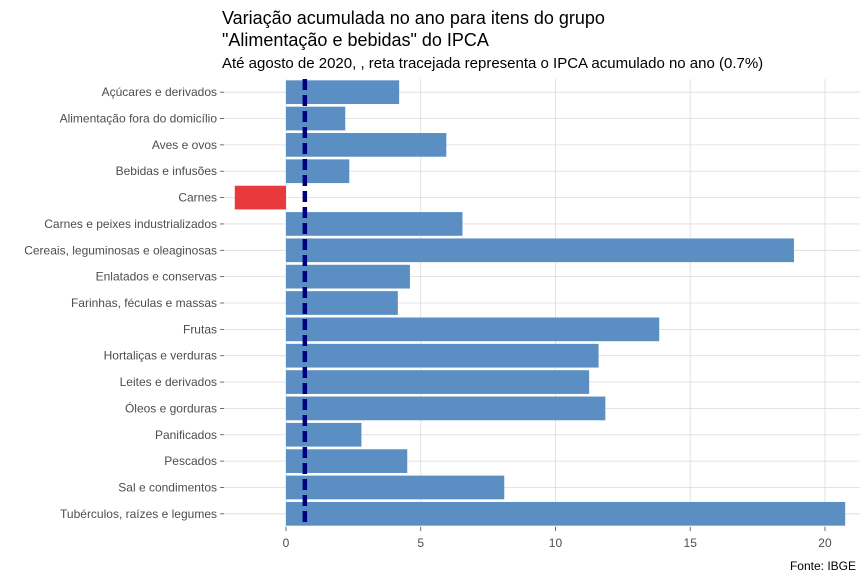 This screenshot has width=866, height=578. What do you see at coordinates (156, 277) in the screenshot?
I see `category-label: Enlatados e conservas` at bounding box center [156, 277].